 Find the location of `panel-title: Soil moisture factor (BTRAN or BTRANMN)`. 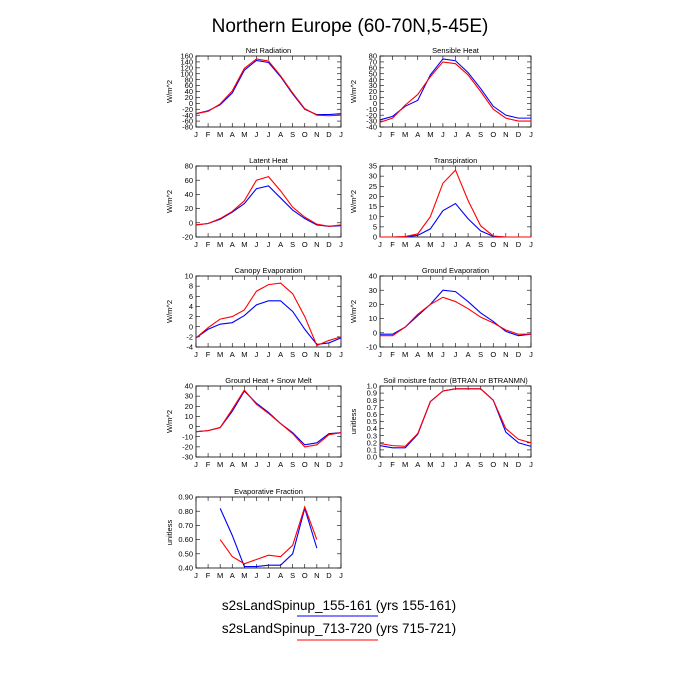

panel-title: Soil moisture factor (BTRAN or BTRANMN) is located at coordinates (455, 380).